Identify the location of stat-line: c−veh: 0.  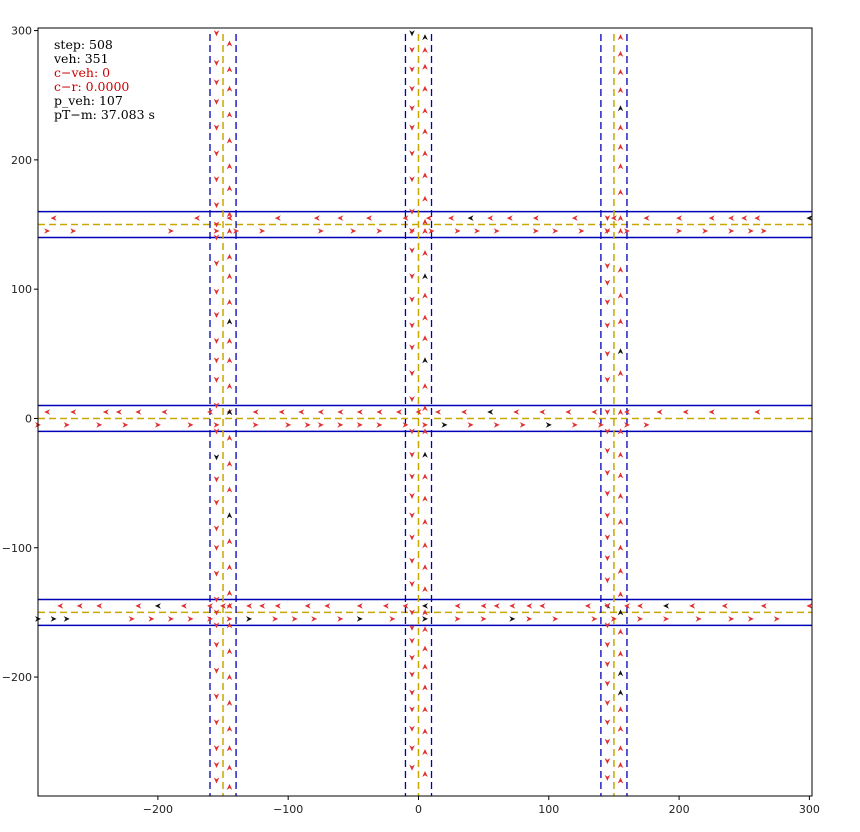
(82, 72).